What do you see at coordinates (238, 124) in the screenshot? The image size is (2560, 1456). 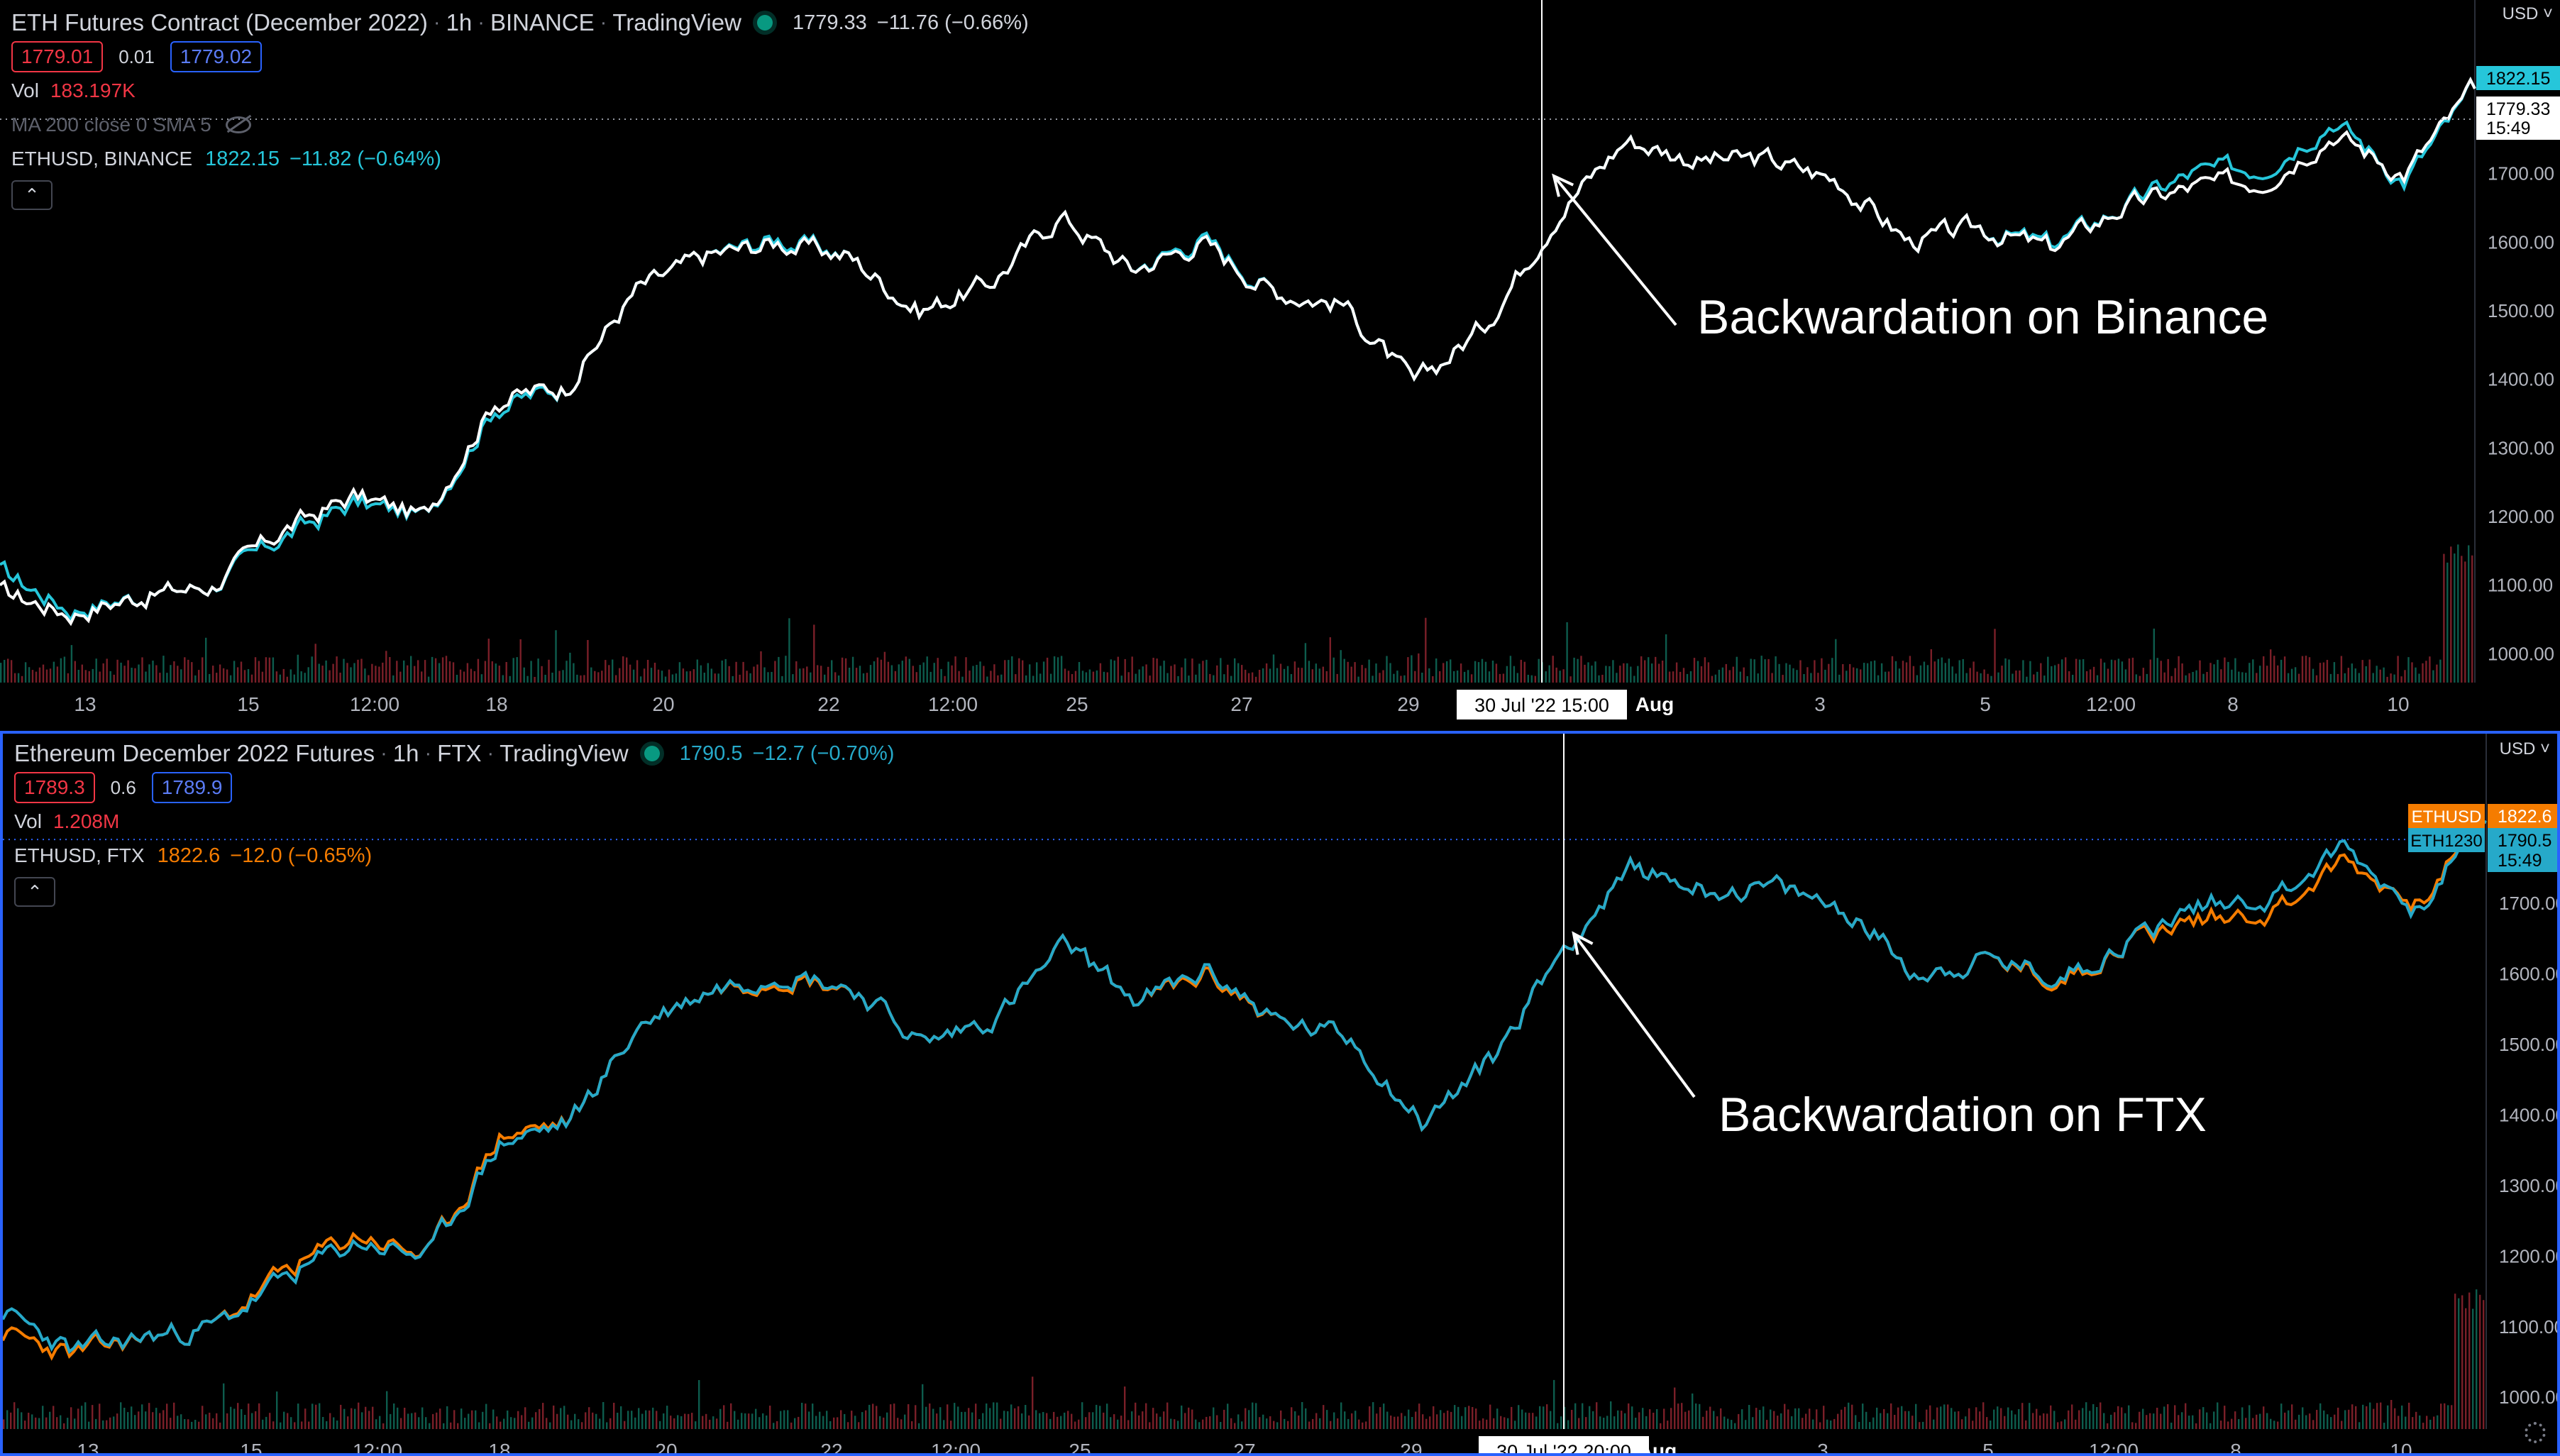 I see `eye-hidden-icon` at bounding box center [238, 124].